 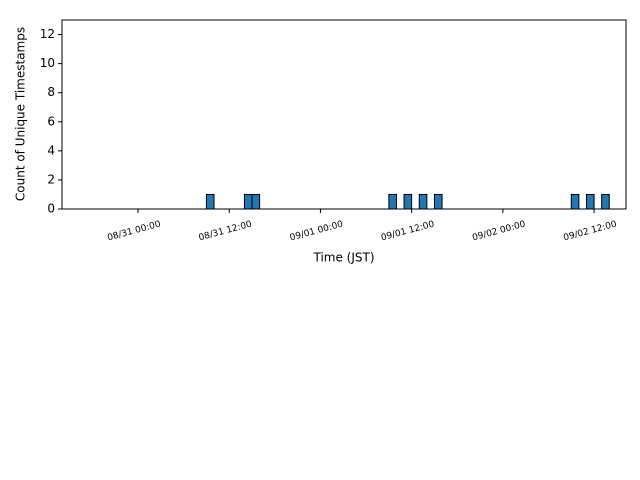 What do you see at coordinates (134, 231) in the screenshot?
I see `x-tick-label: 08/31 00:00` at bounding box center [134, 231].